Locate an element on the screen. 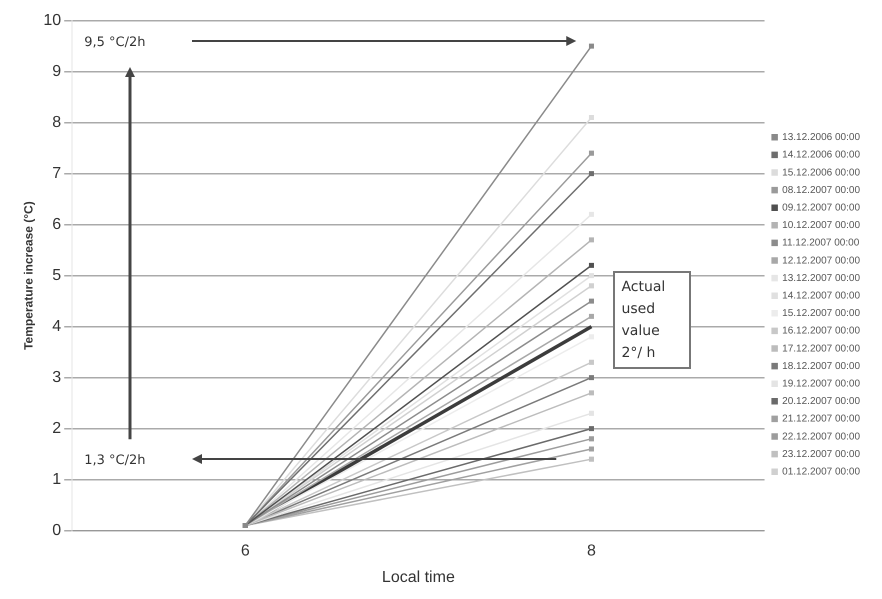 The height and width of the screenshot is (599, 882). y-tick-label: 5 is located at coordinates (57, 275).